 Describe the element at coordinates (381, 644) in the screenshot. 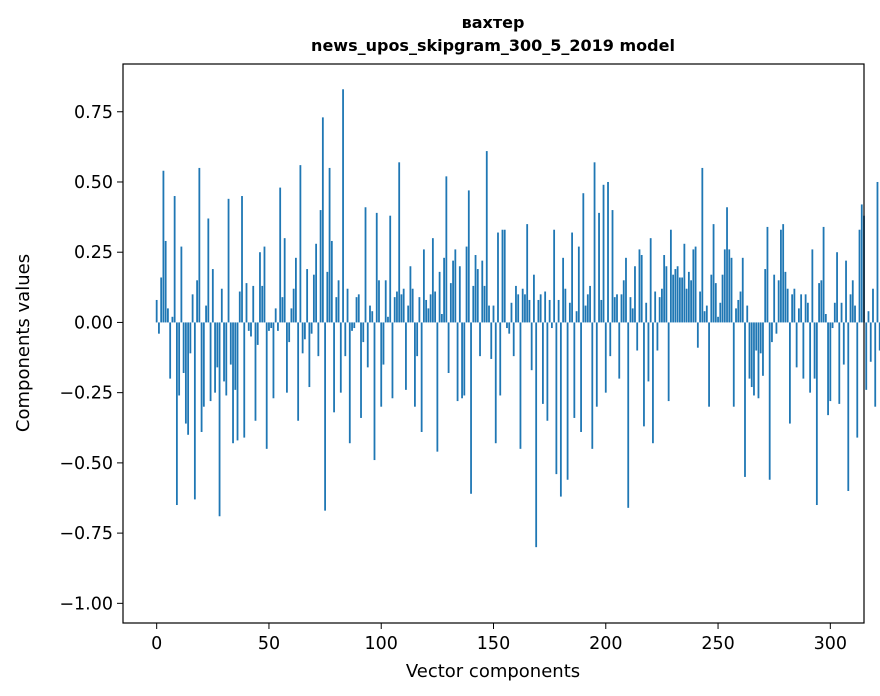

I see `x-tick-label: 100` at that location.